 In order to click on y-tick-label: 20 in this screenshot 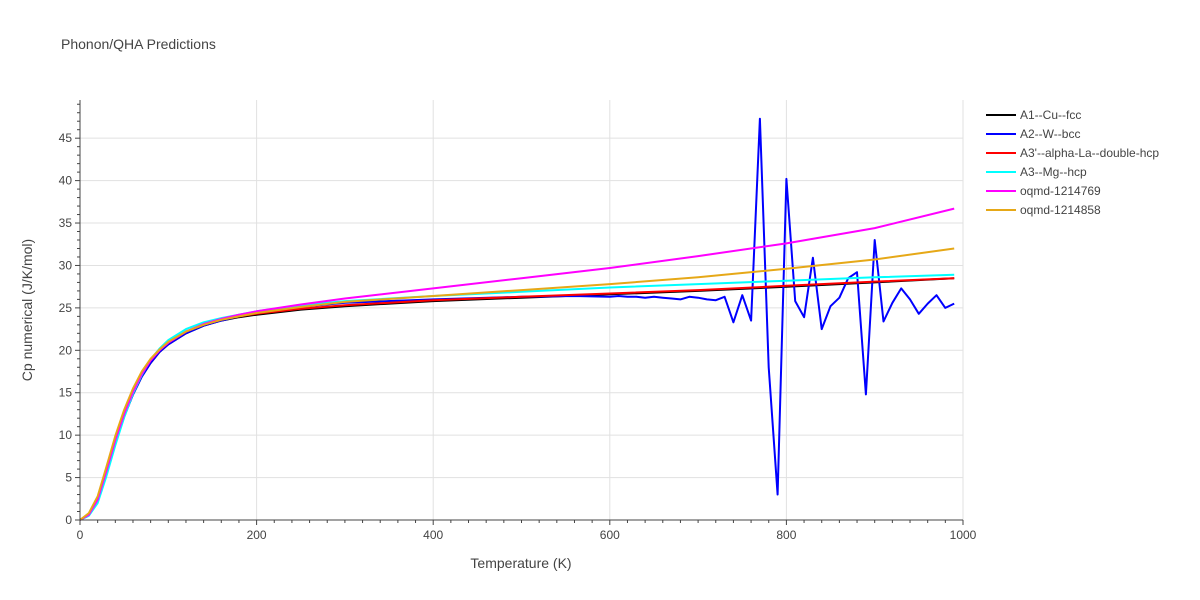, I will do `click(66, 350)`.